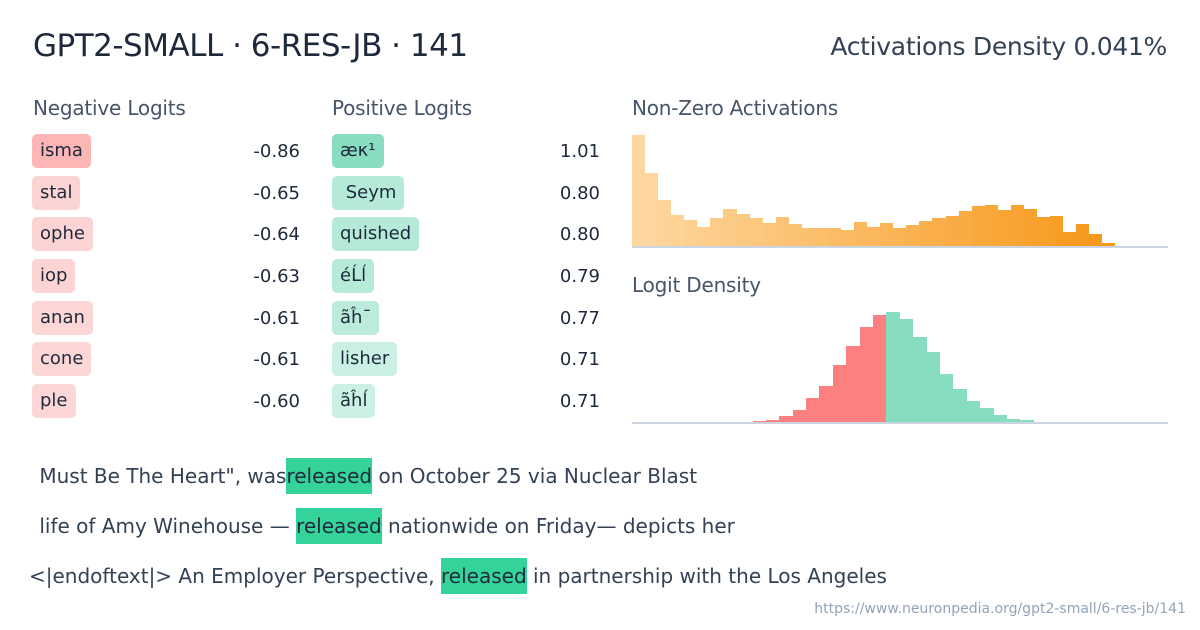  Describe the element at coordinates (167, 280) in the screenshot. I see `negative-logit-row: iop -0.63` at that location.